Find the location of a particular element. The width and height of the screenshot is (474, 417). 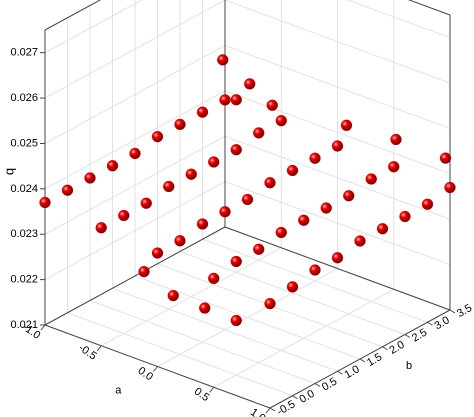

z-axis-title: q is located at coordinates (8, 171).